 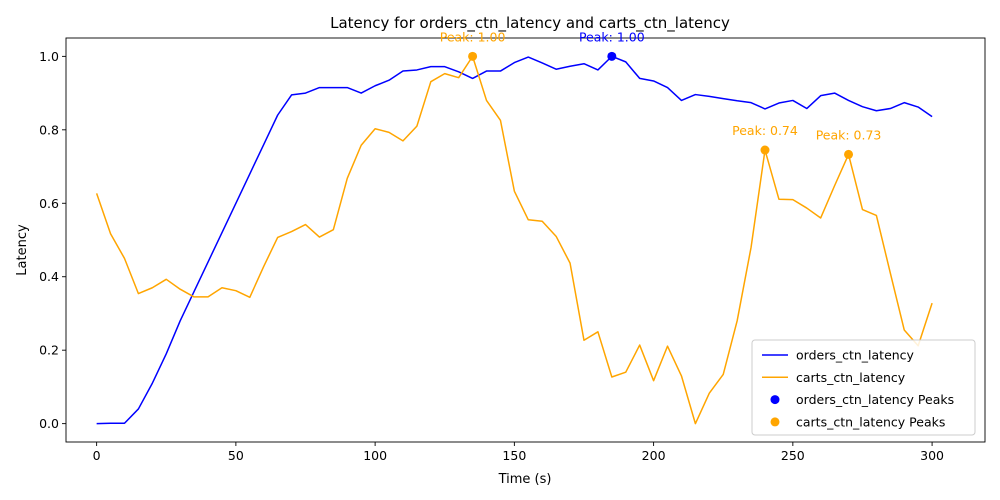 I want to click on y-tick-label: 1.0, so click(x=49, y=56).